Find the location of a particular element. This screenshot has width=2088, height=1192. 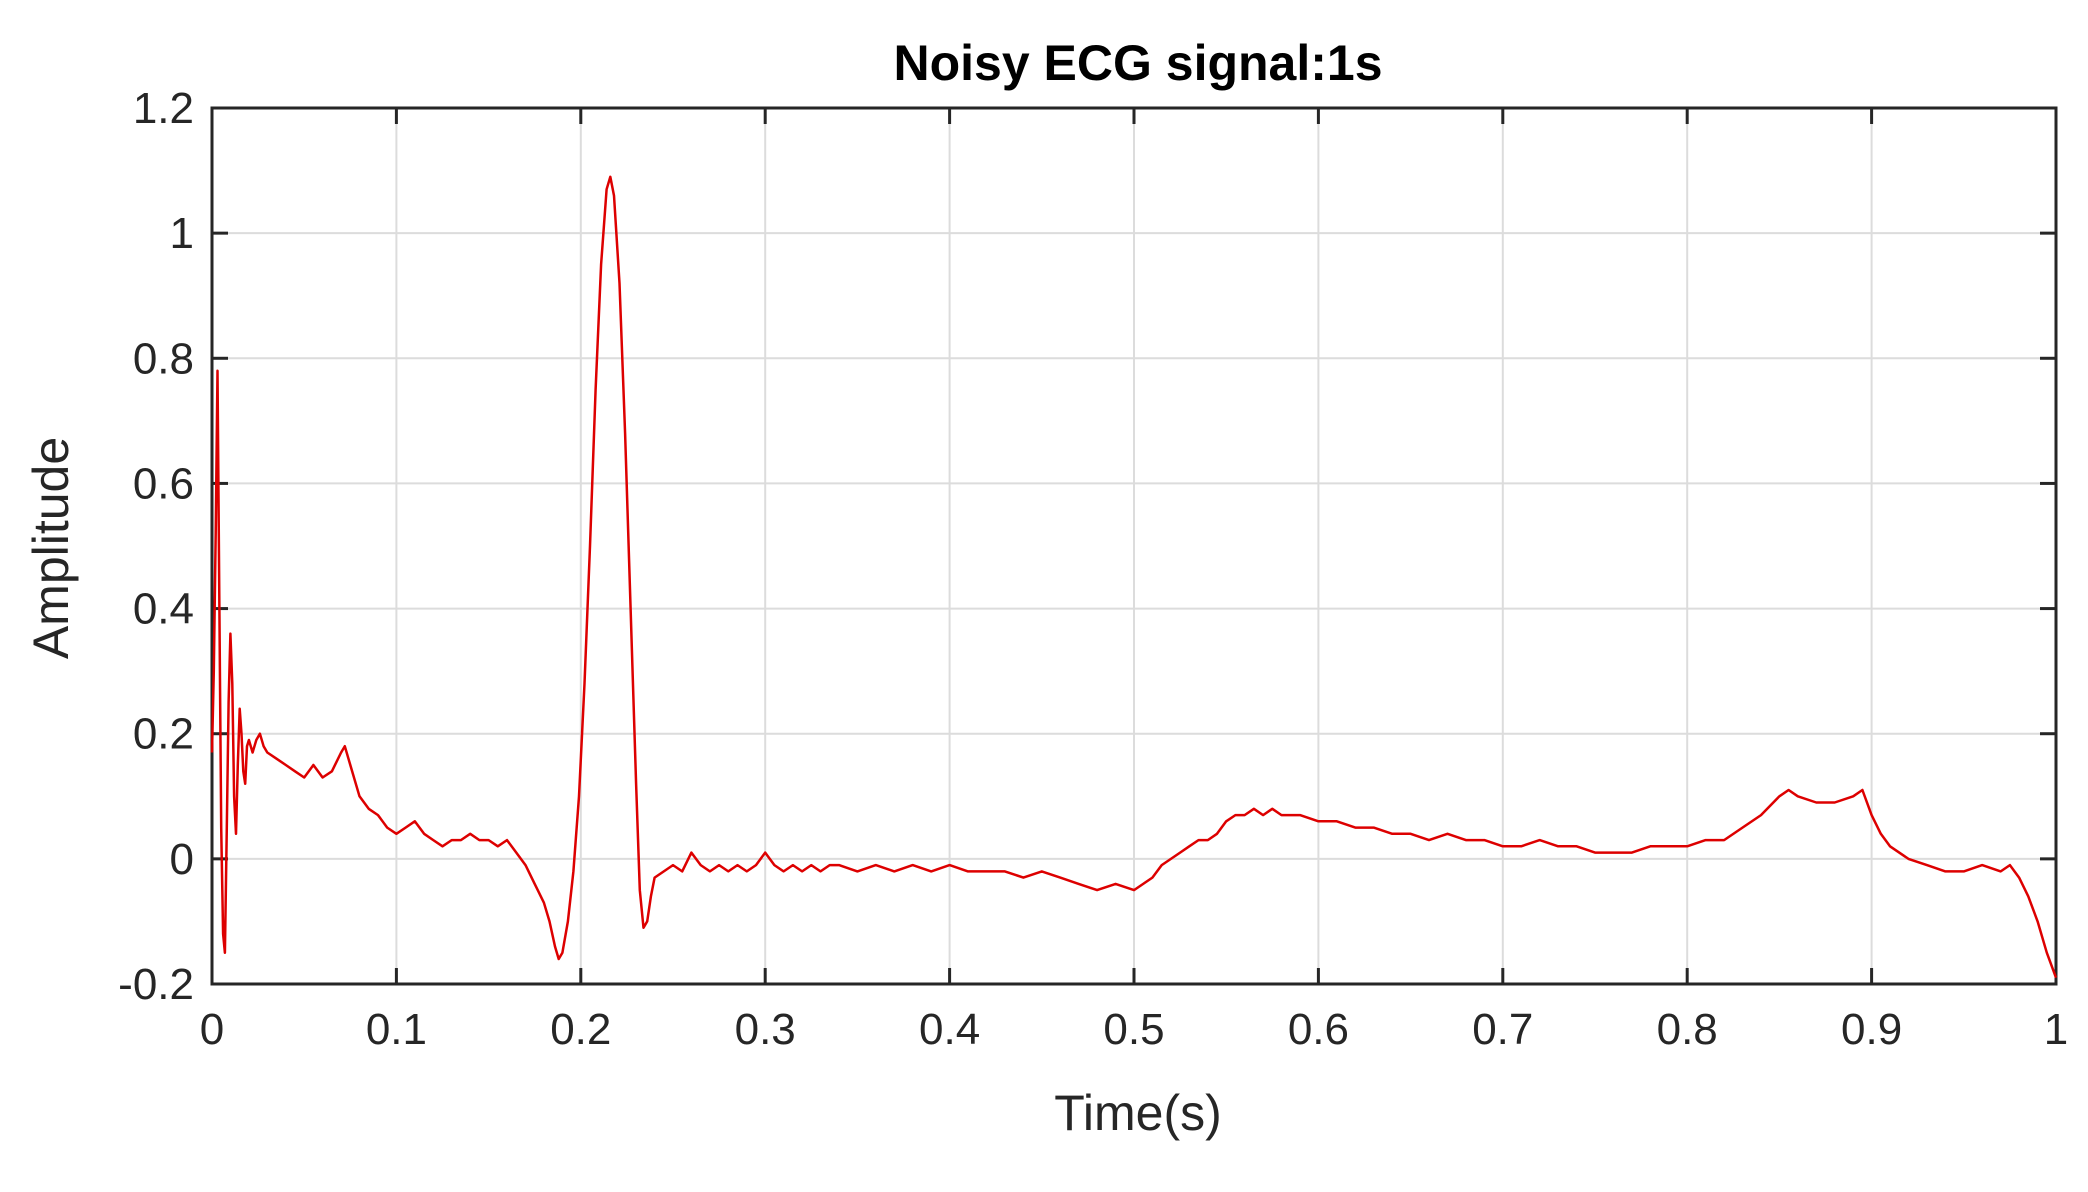

y-tick-label: -0.2 is located at coordinates (156, 984).